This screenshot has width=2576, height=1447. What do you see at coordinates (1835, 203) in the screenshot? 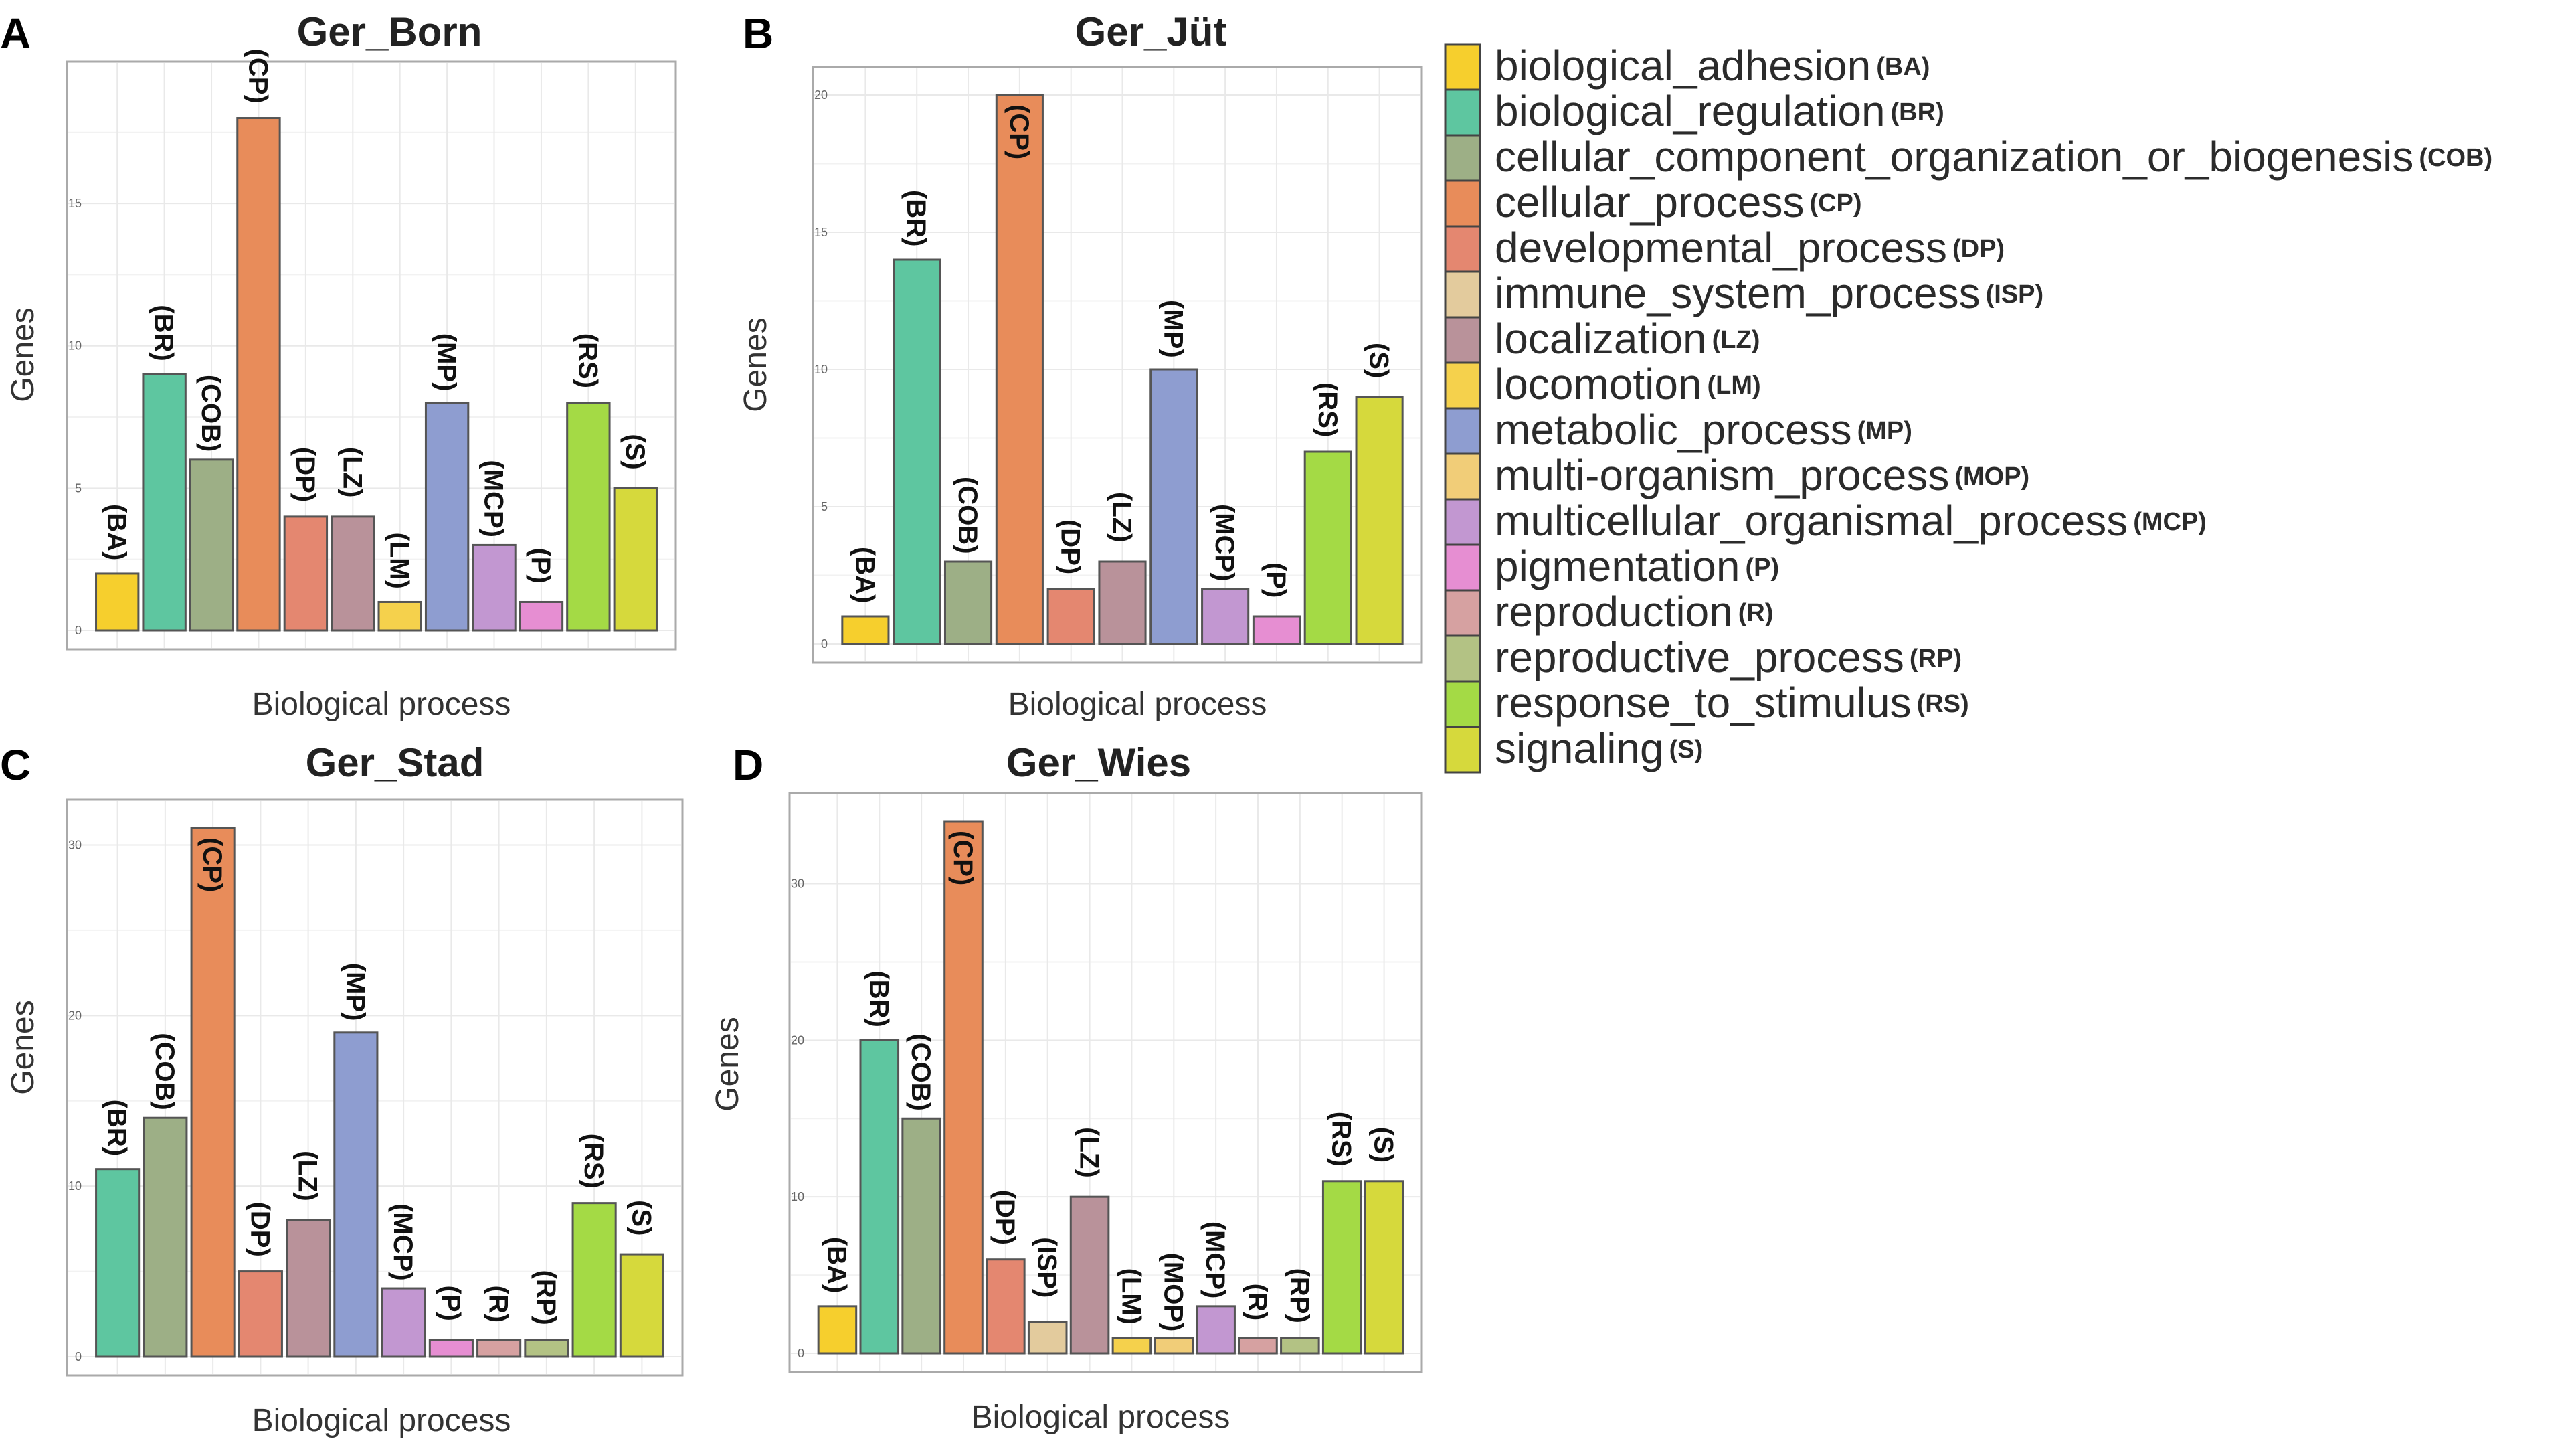
I see `legend-abbr: (CP)` at bounding box center [1835, 203].